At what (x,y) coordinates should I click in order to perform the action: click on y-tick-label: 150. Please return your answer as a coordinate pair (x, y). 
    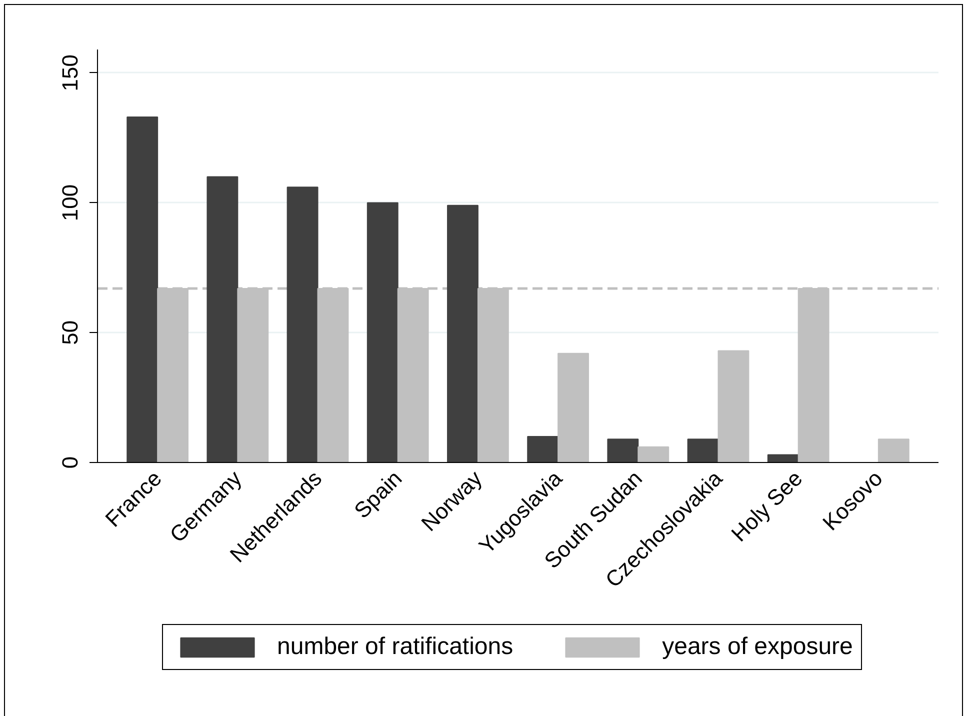
    Looking at the image, I should click on (70, 73).